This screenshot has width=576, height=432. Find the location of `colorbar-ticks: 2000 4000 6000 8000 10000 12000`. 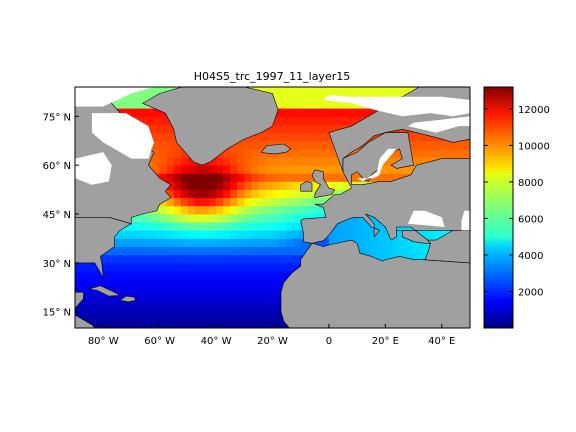

colorbar-ticks: 2000 4000 6000 8000 10000 12000 is located at coordinates (517, 201).